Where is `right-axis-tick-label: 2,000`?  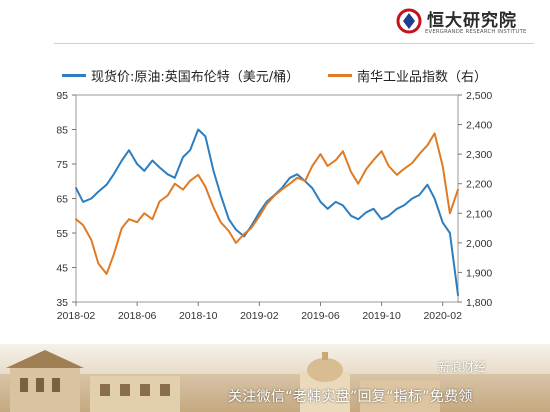 right-axis-tick-label: 2,000 is located at coordinates (479, 244).